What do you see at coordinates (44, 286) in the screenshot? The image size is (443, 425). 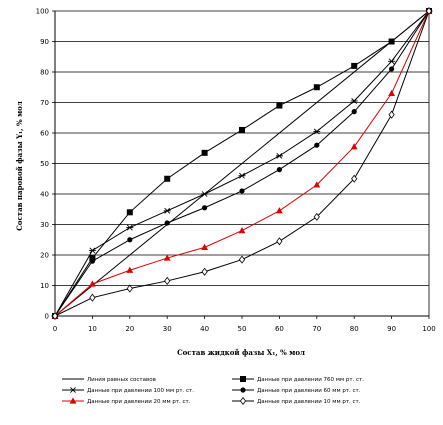 I see `y-tick-label: 10` at bounding box center [44, 286].